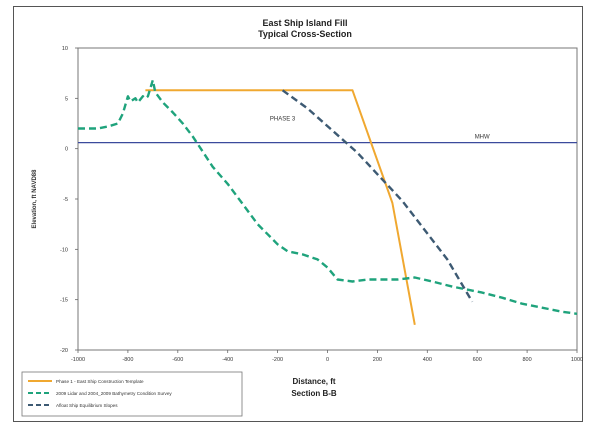 The width and height of the screenshot is (593, 428). I want to click on x-tick-label: -600, so click(177, 360).